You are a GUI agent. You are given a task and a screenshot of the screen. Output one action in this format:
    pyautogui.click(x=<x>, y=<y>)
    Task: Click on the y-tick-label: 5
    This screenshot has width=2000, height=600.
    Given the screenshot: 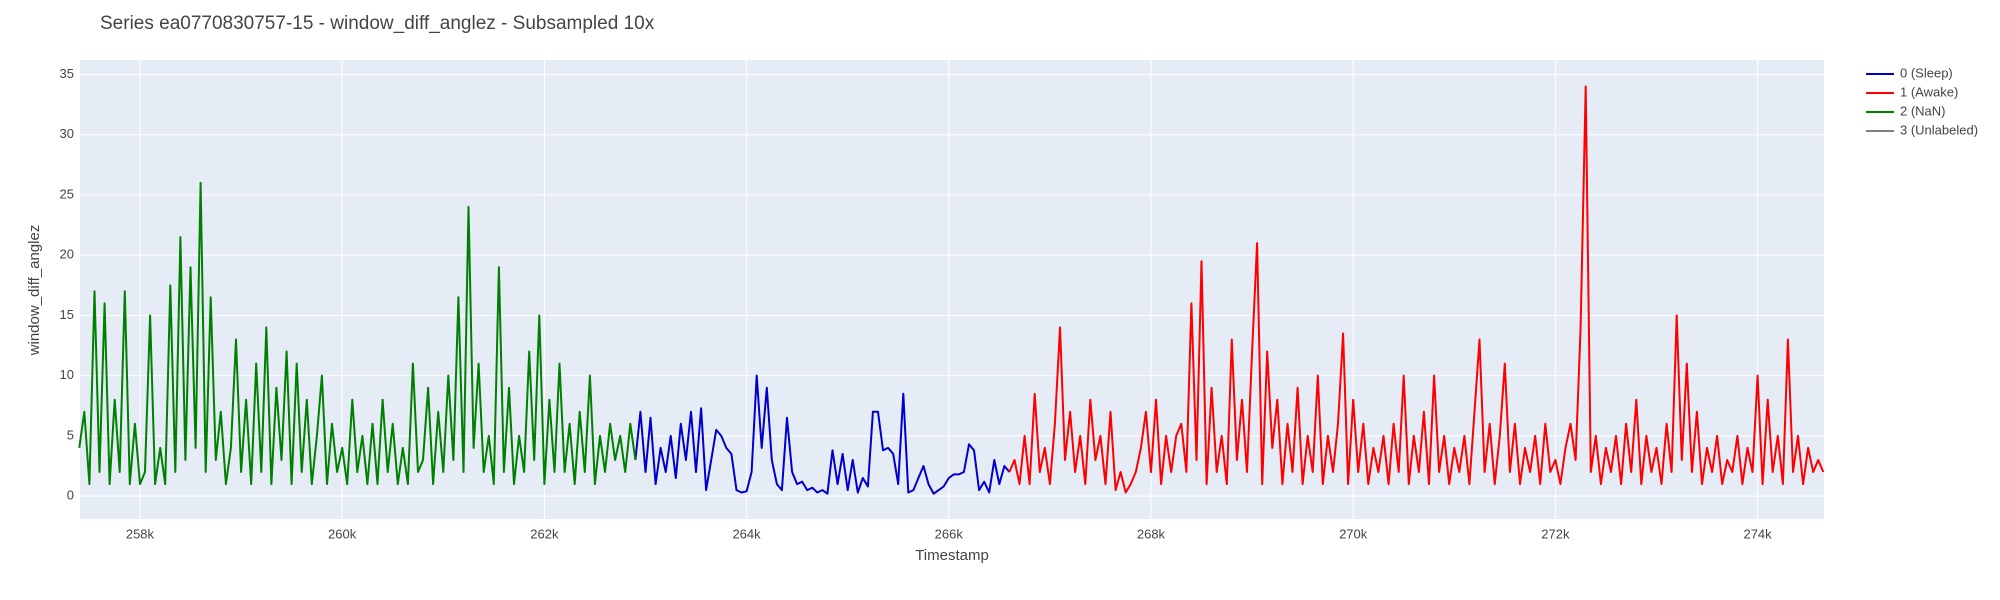 What is the action you would take?
    pyautogui.click(x=70, y=434)
    